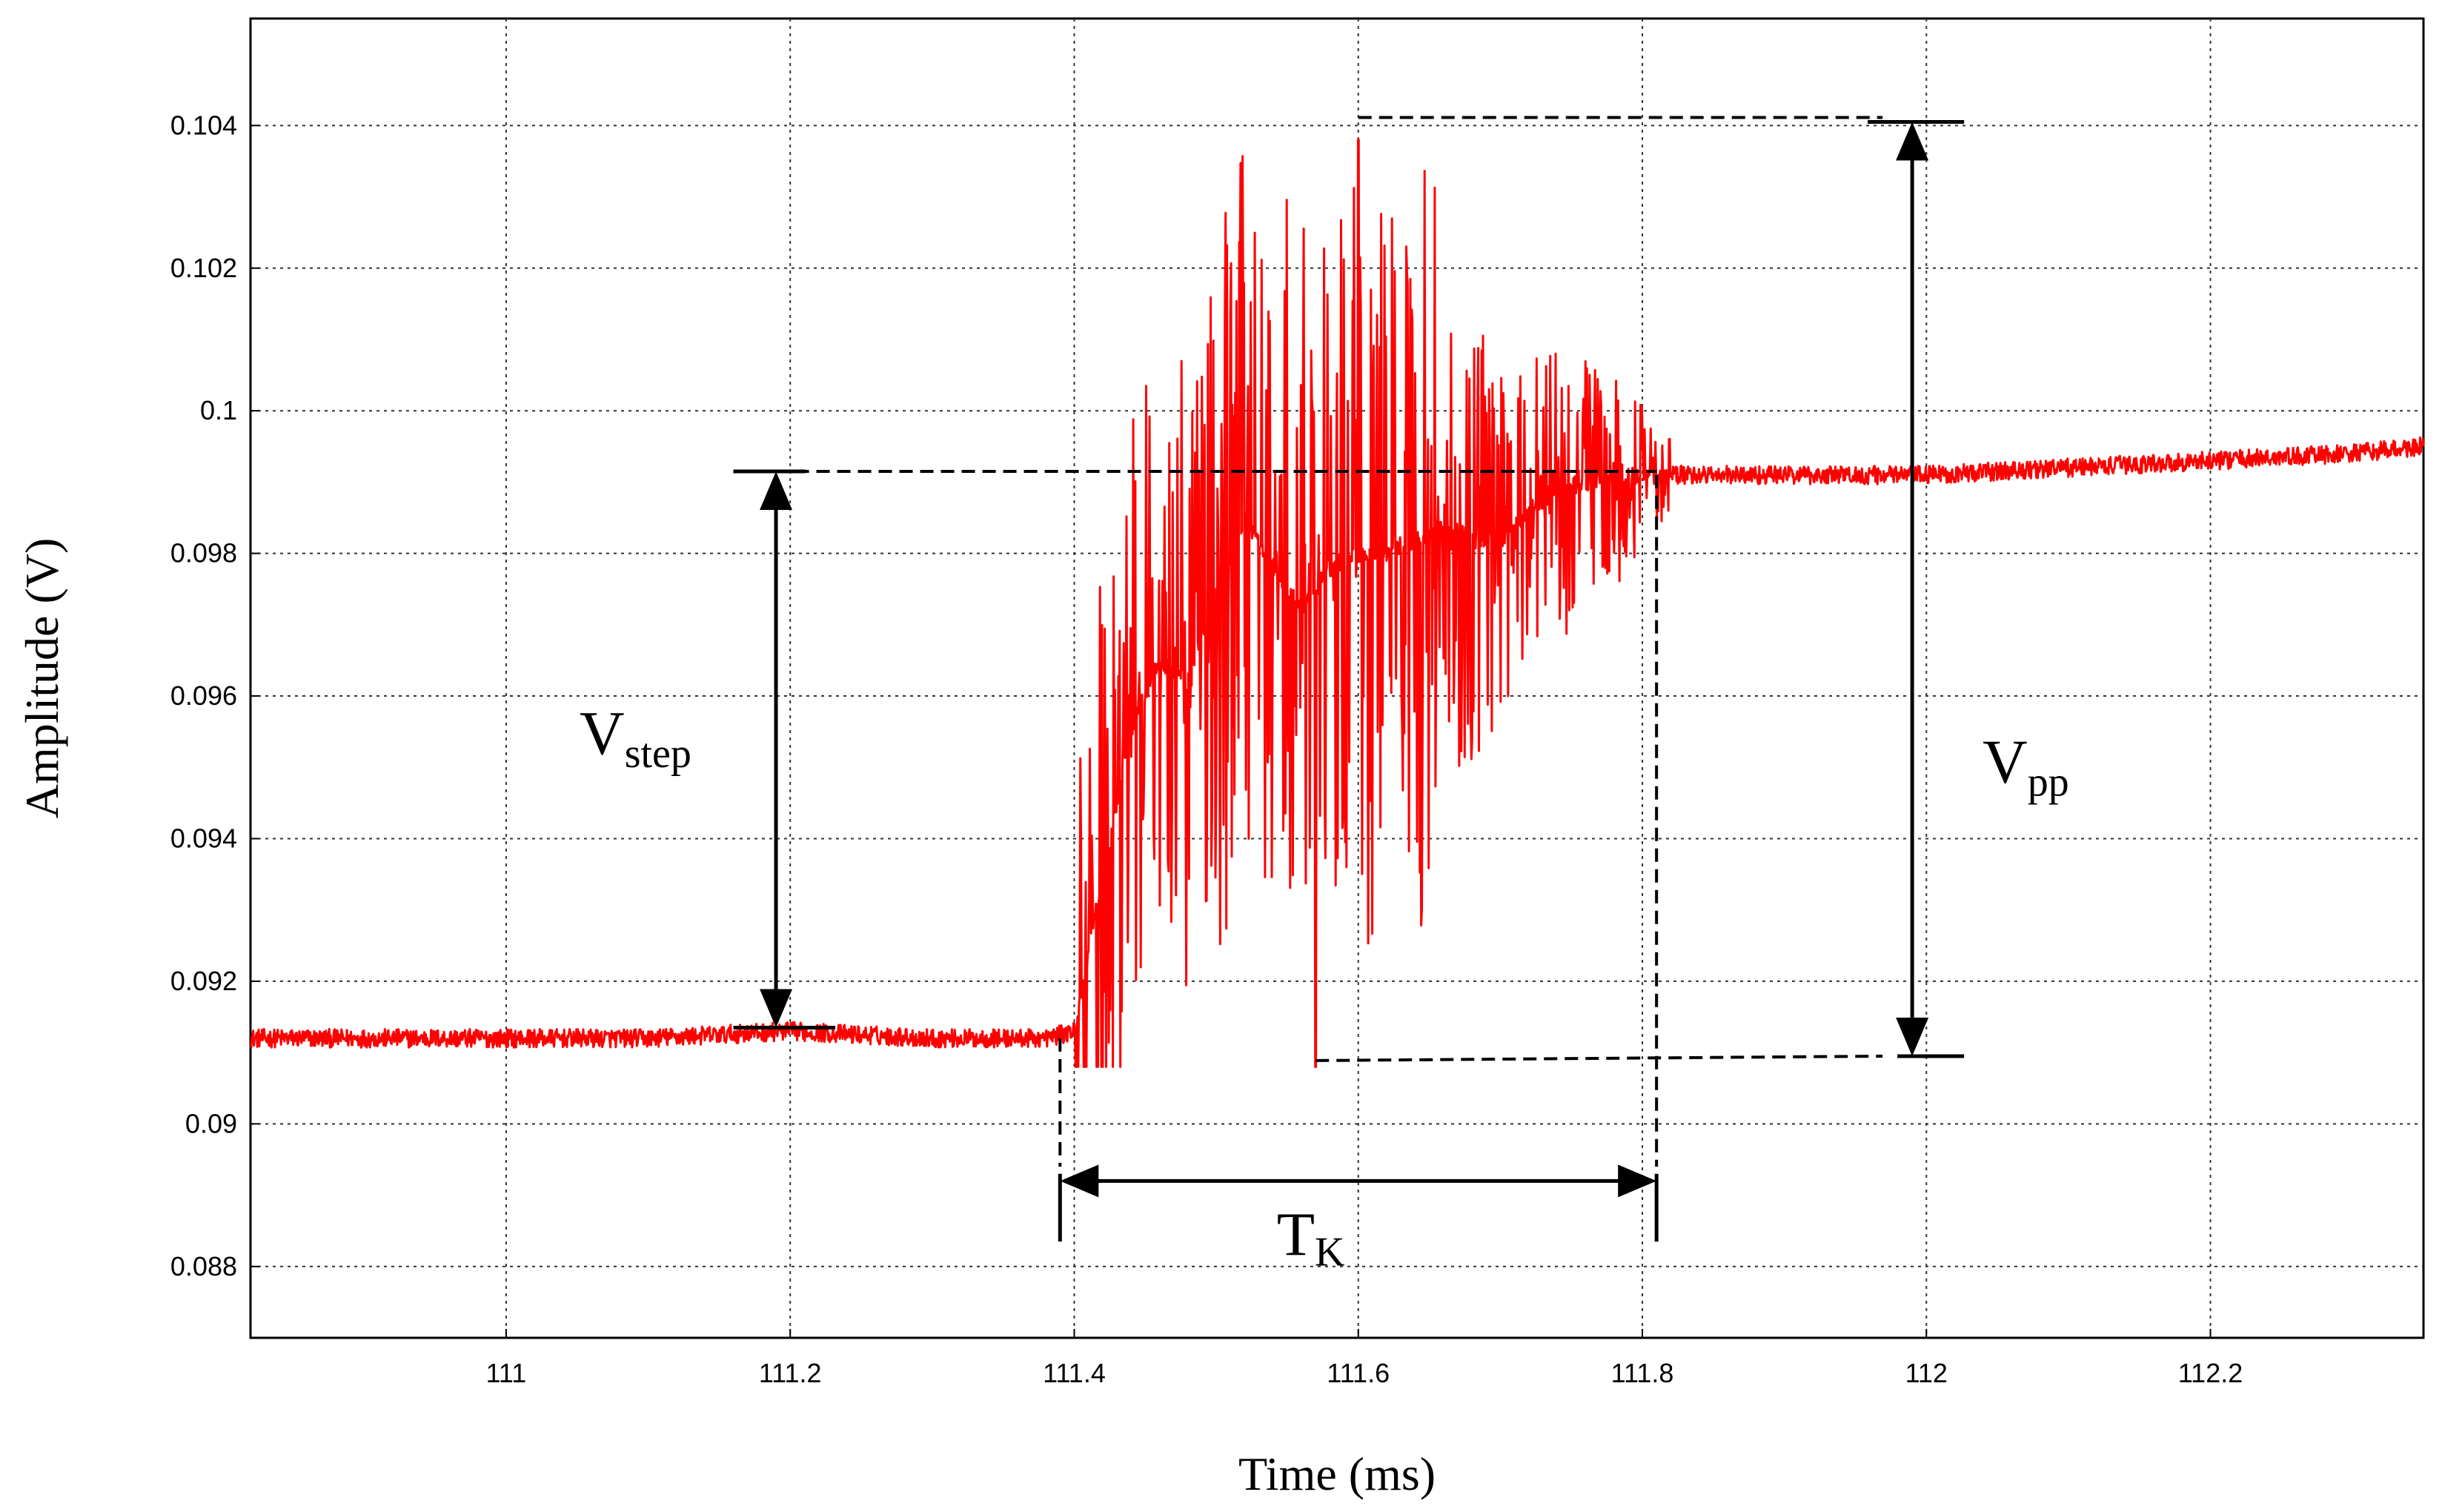 The image size is (2442, 1512). I want to click on t-k-arrow-head-left, so click(1080, 1181).